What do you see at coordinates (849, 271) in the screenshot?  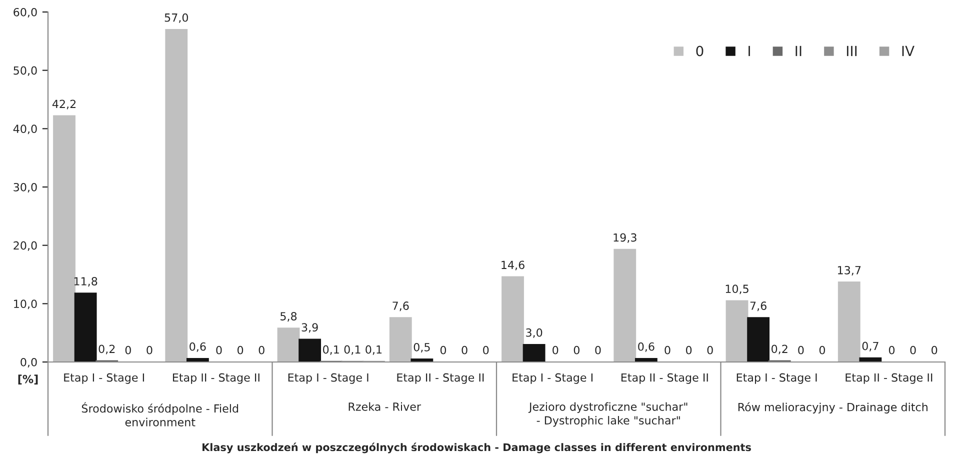 I see `data-label: 13,7` at bounding box center [849, 271].